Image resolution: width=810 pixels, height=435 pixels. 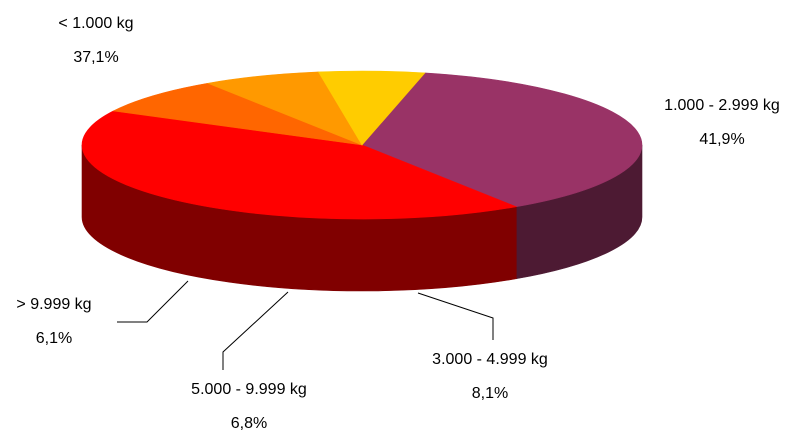 What do you see at coordinates (305, 325) in the screenshot?
I see `leader-lines` at bounding box center [305, 325].